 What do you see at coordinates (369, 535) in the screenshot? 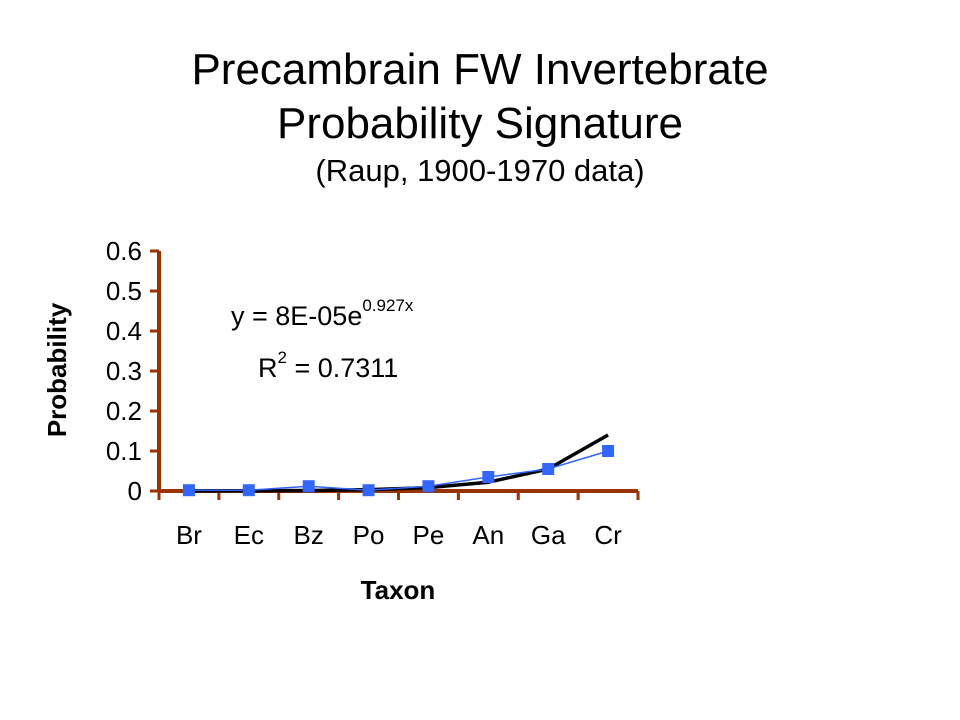
I see `x-tick-label: Po` at bounding box center [369, 535].